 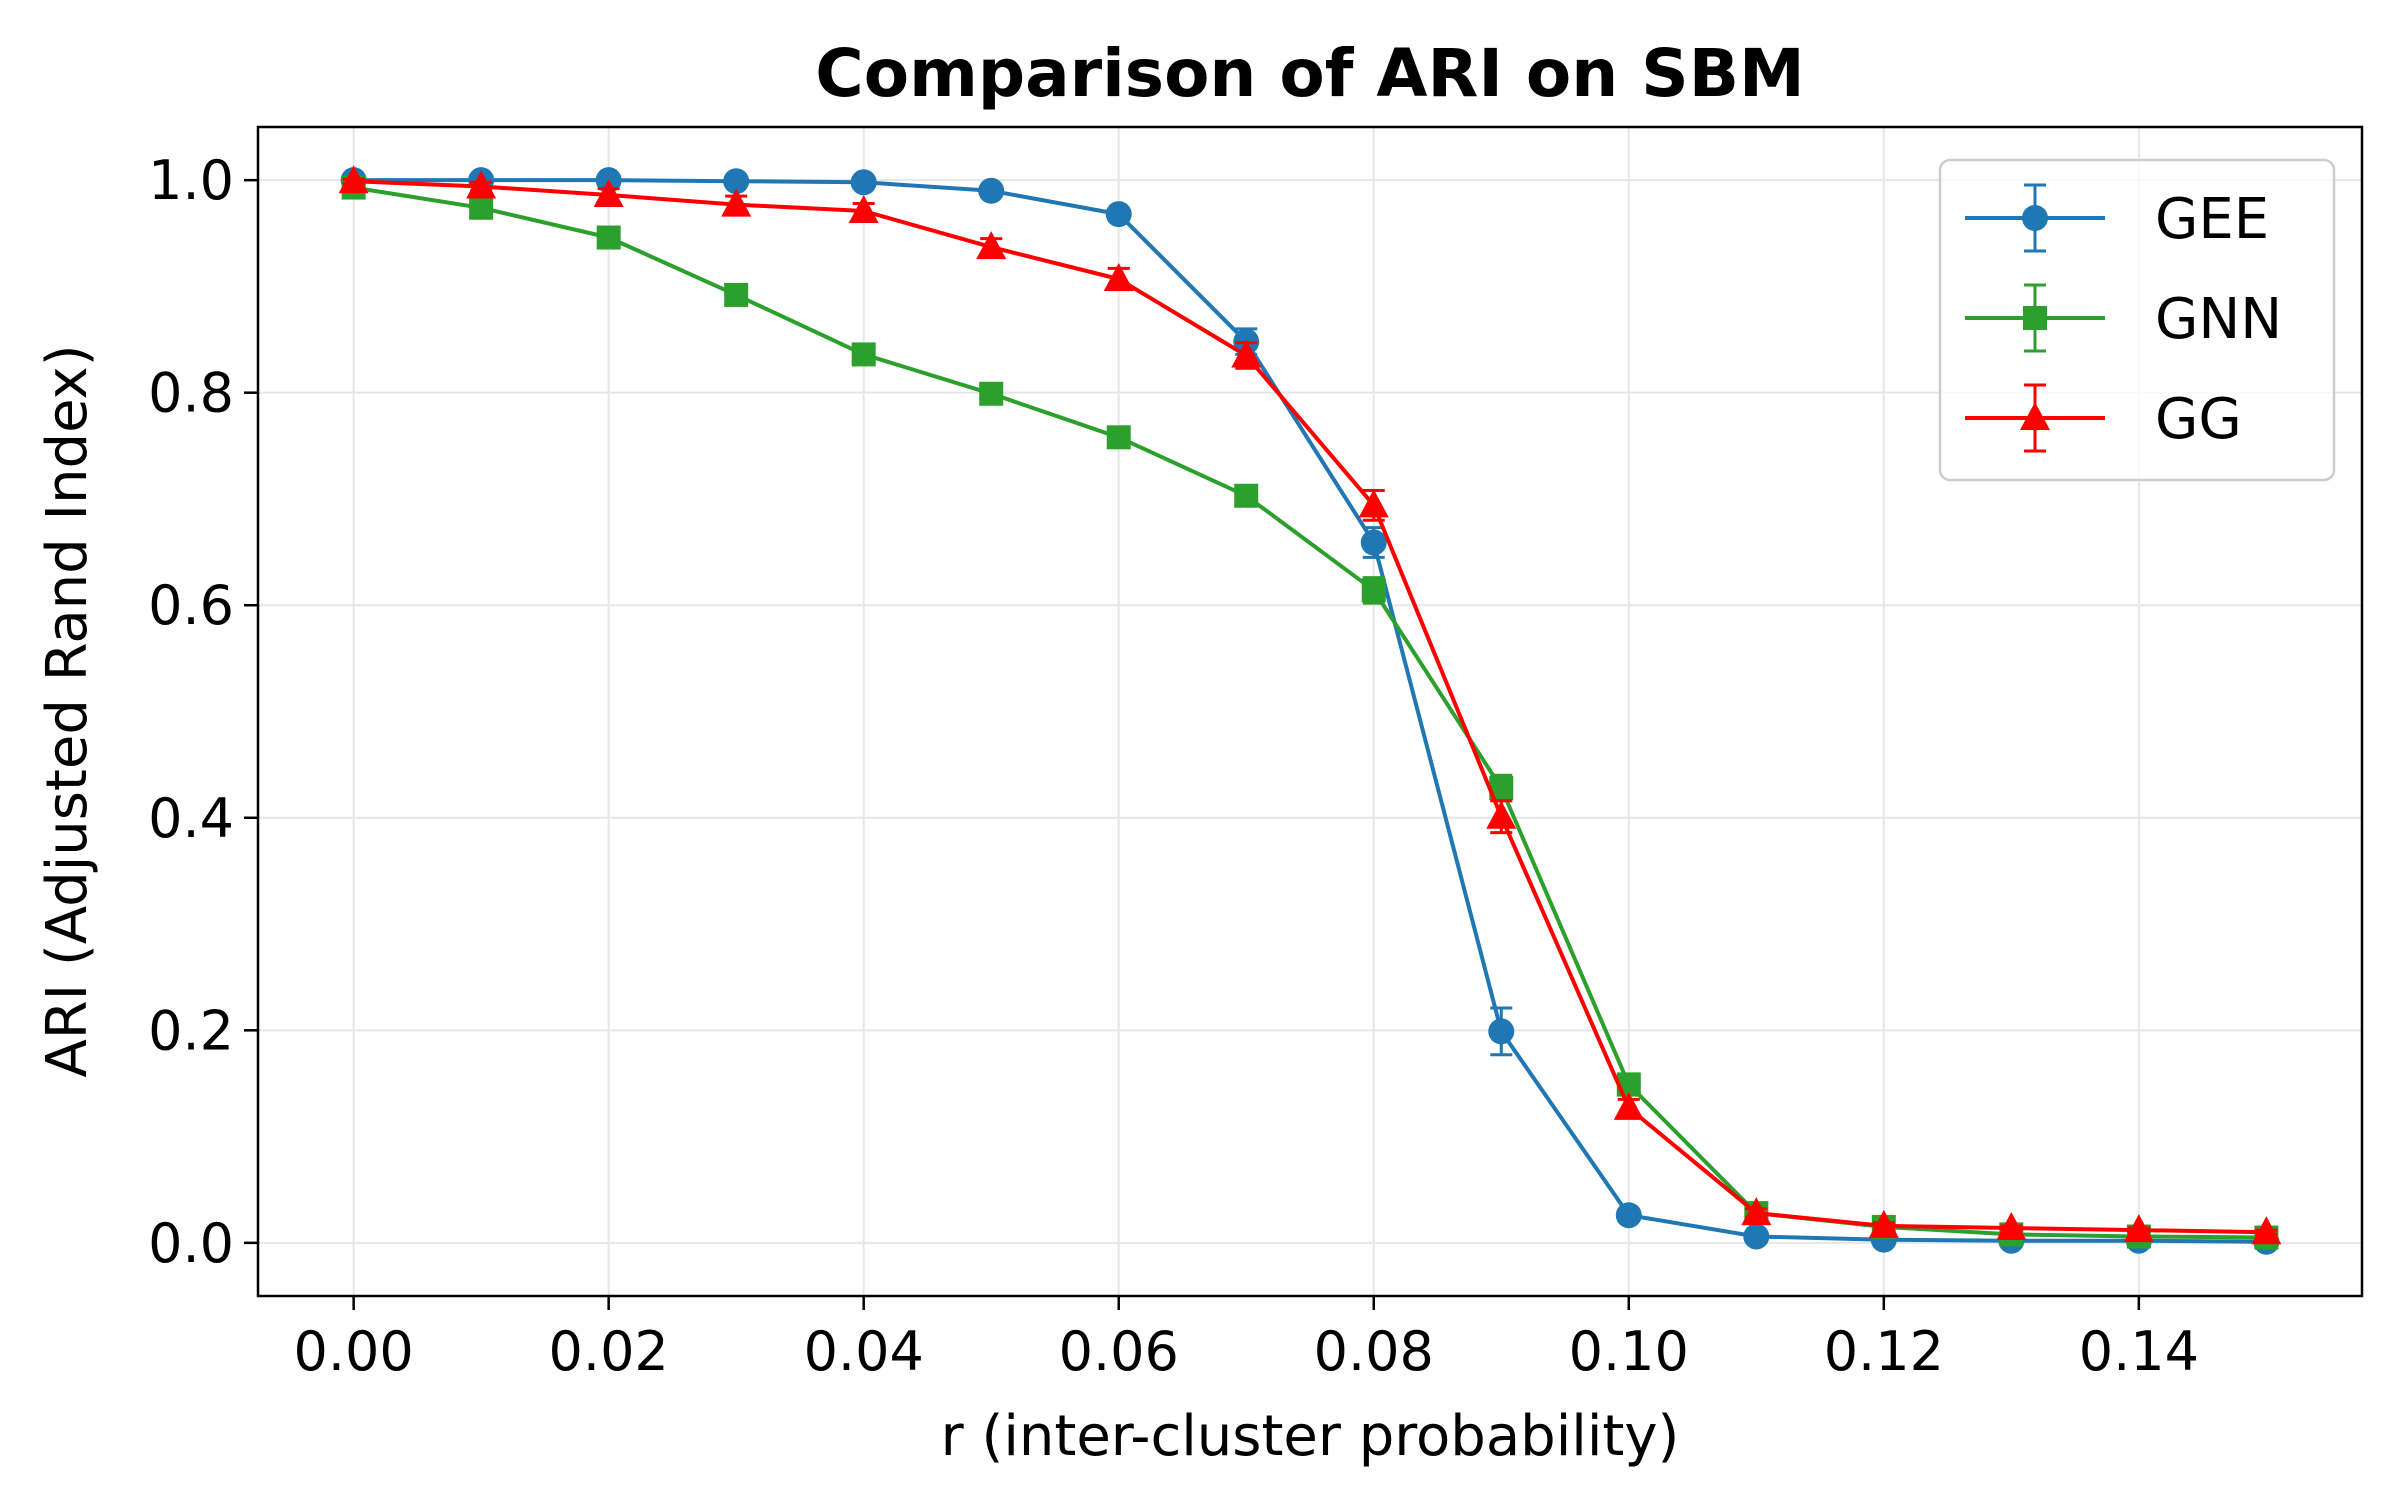 What do you see at coordinates (2117, 218) in the screenshot?
I see `legend-item-gee: GEE` at bounding box center [2117, 218].